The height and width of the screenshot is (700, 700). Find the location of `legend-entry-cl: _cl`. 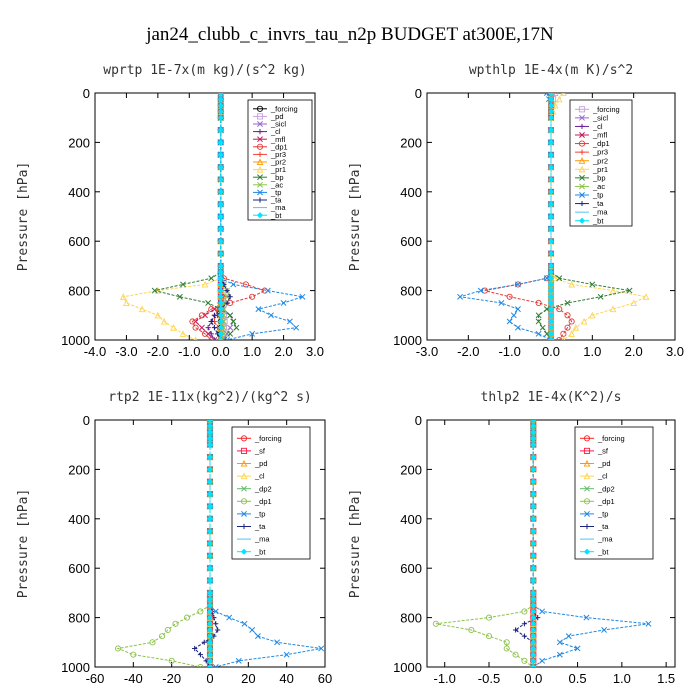

legend-entry-cl: _cl is located at coordinates (259, 476).